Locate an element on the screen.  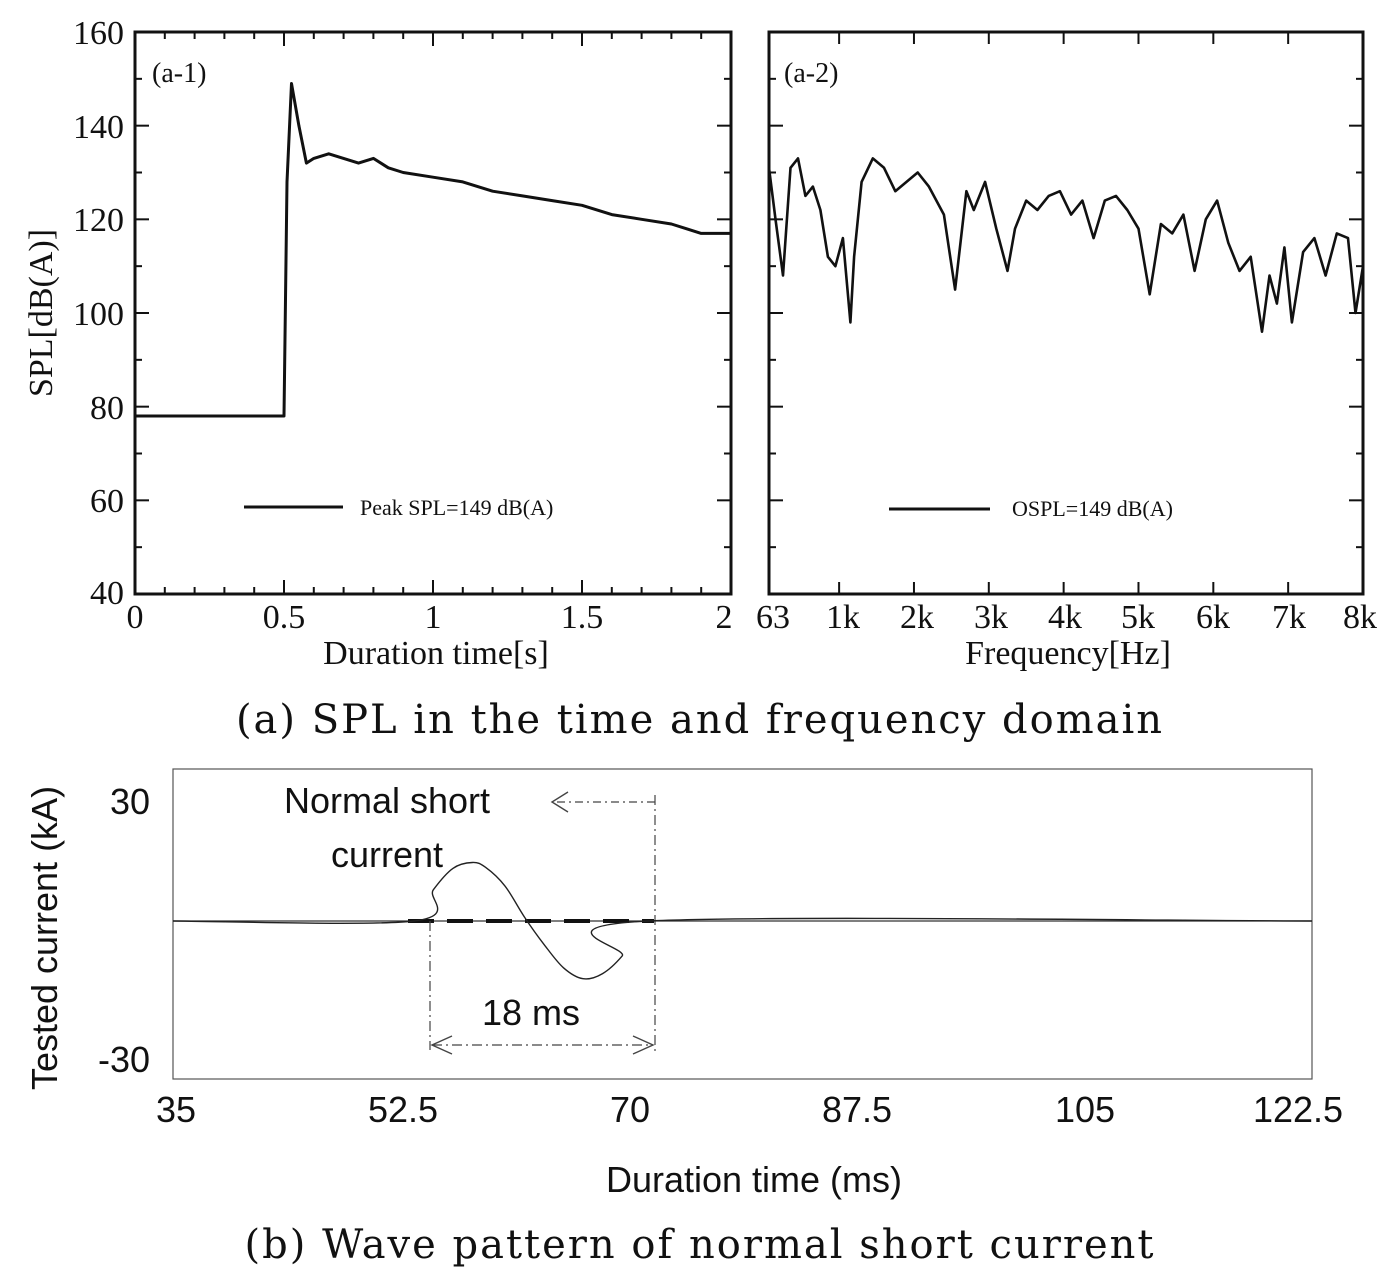
chart-a2-xtick-5k: 5k is located at coordinates (1138, 617).